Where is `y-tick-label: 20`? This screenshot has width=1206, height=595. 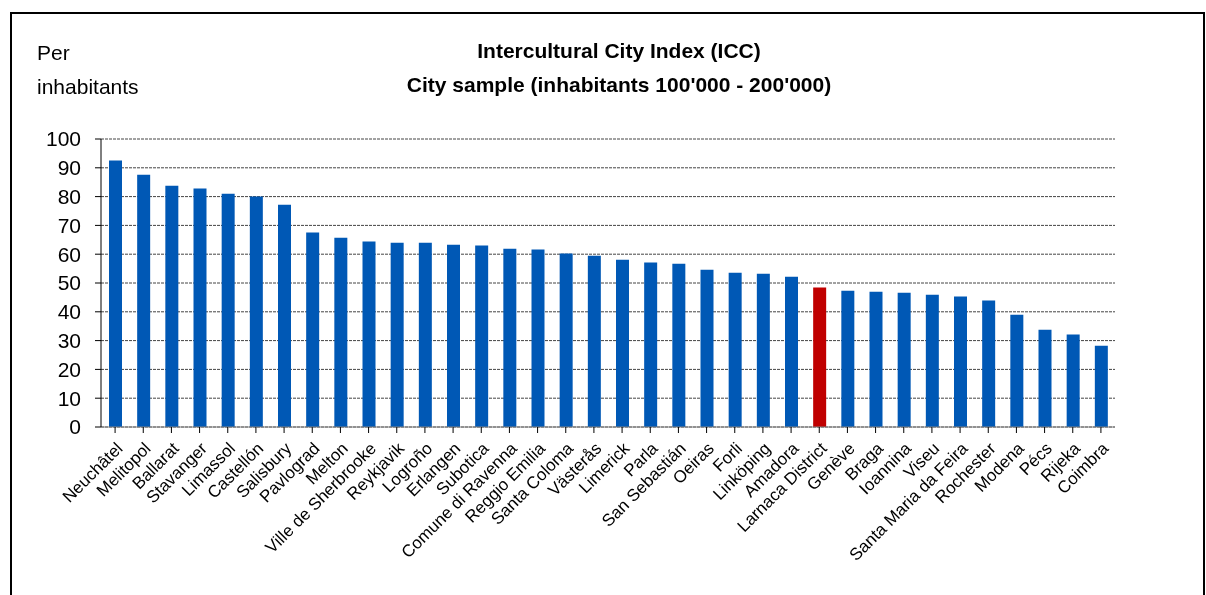 y-tick-label: 20 is located at coordinates (69, 369).